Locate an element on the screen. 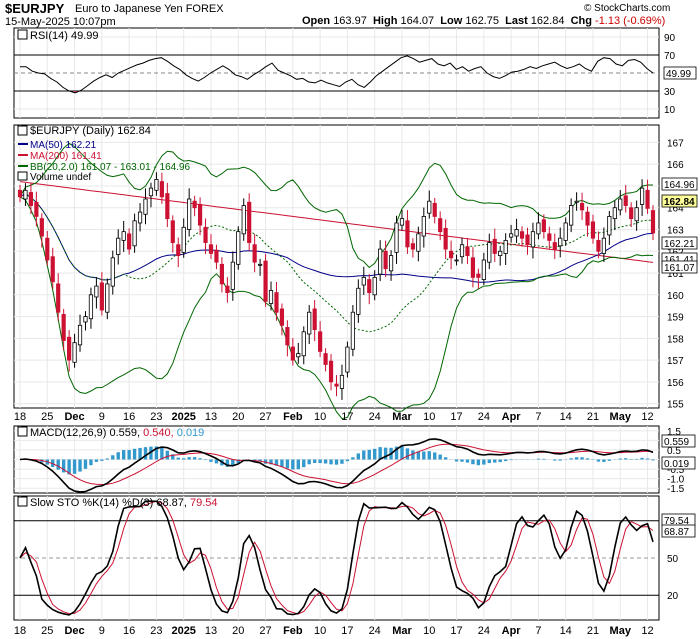 The height and width of the screenshot is (639, 700). rsi-last-tag is located at coordinates (680, 73).